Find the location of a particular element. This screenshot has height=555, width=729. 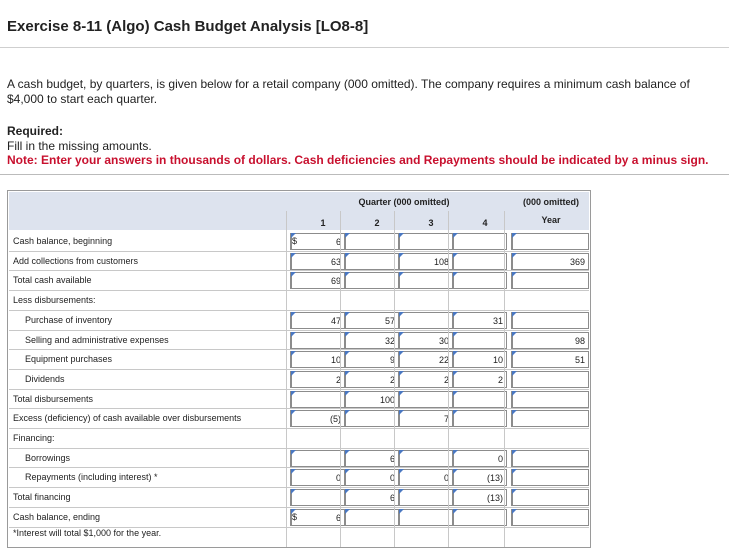

row-label: Dividends is located at coordinates (45, 378).